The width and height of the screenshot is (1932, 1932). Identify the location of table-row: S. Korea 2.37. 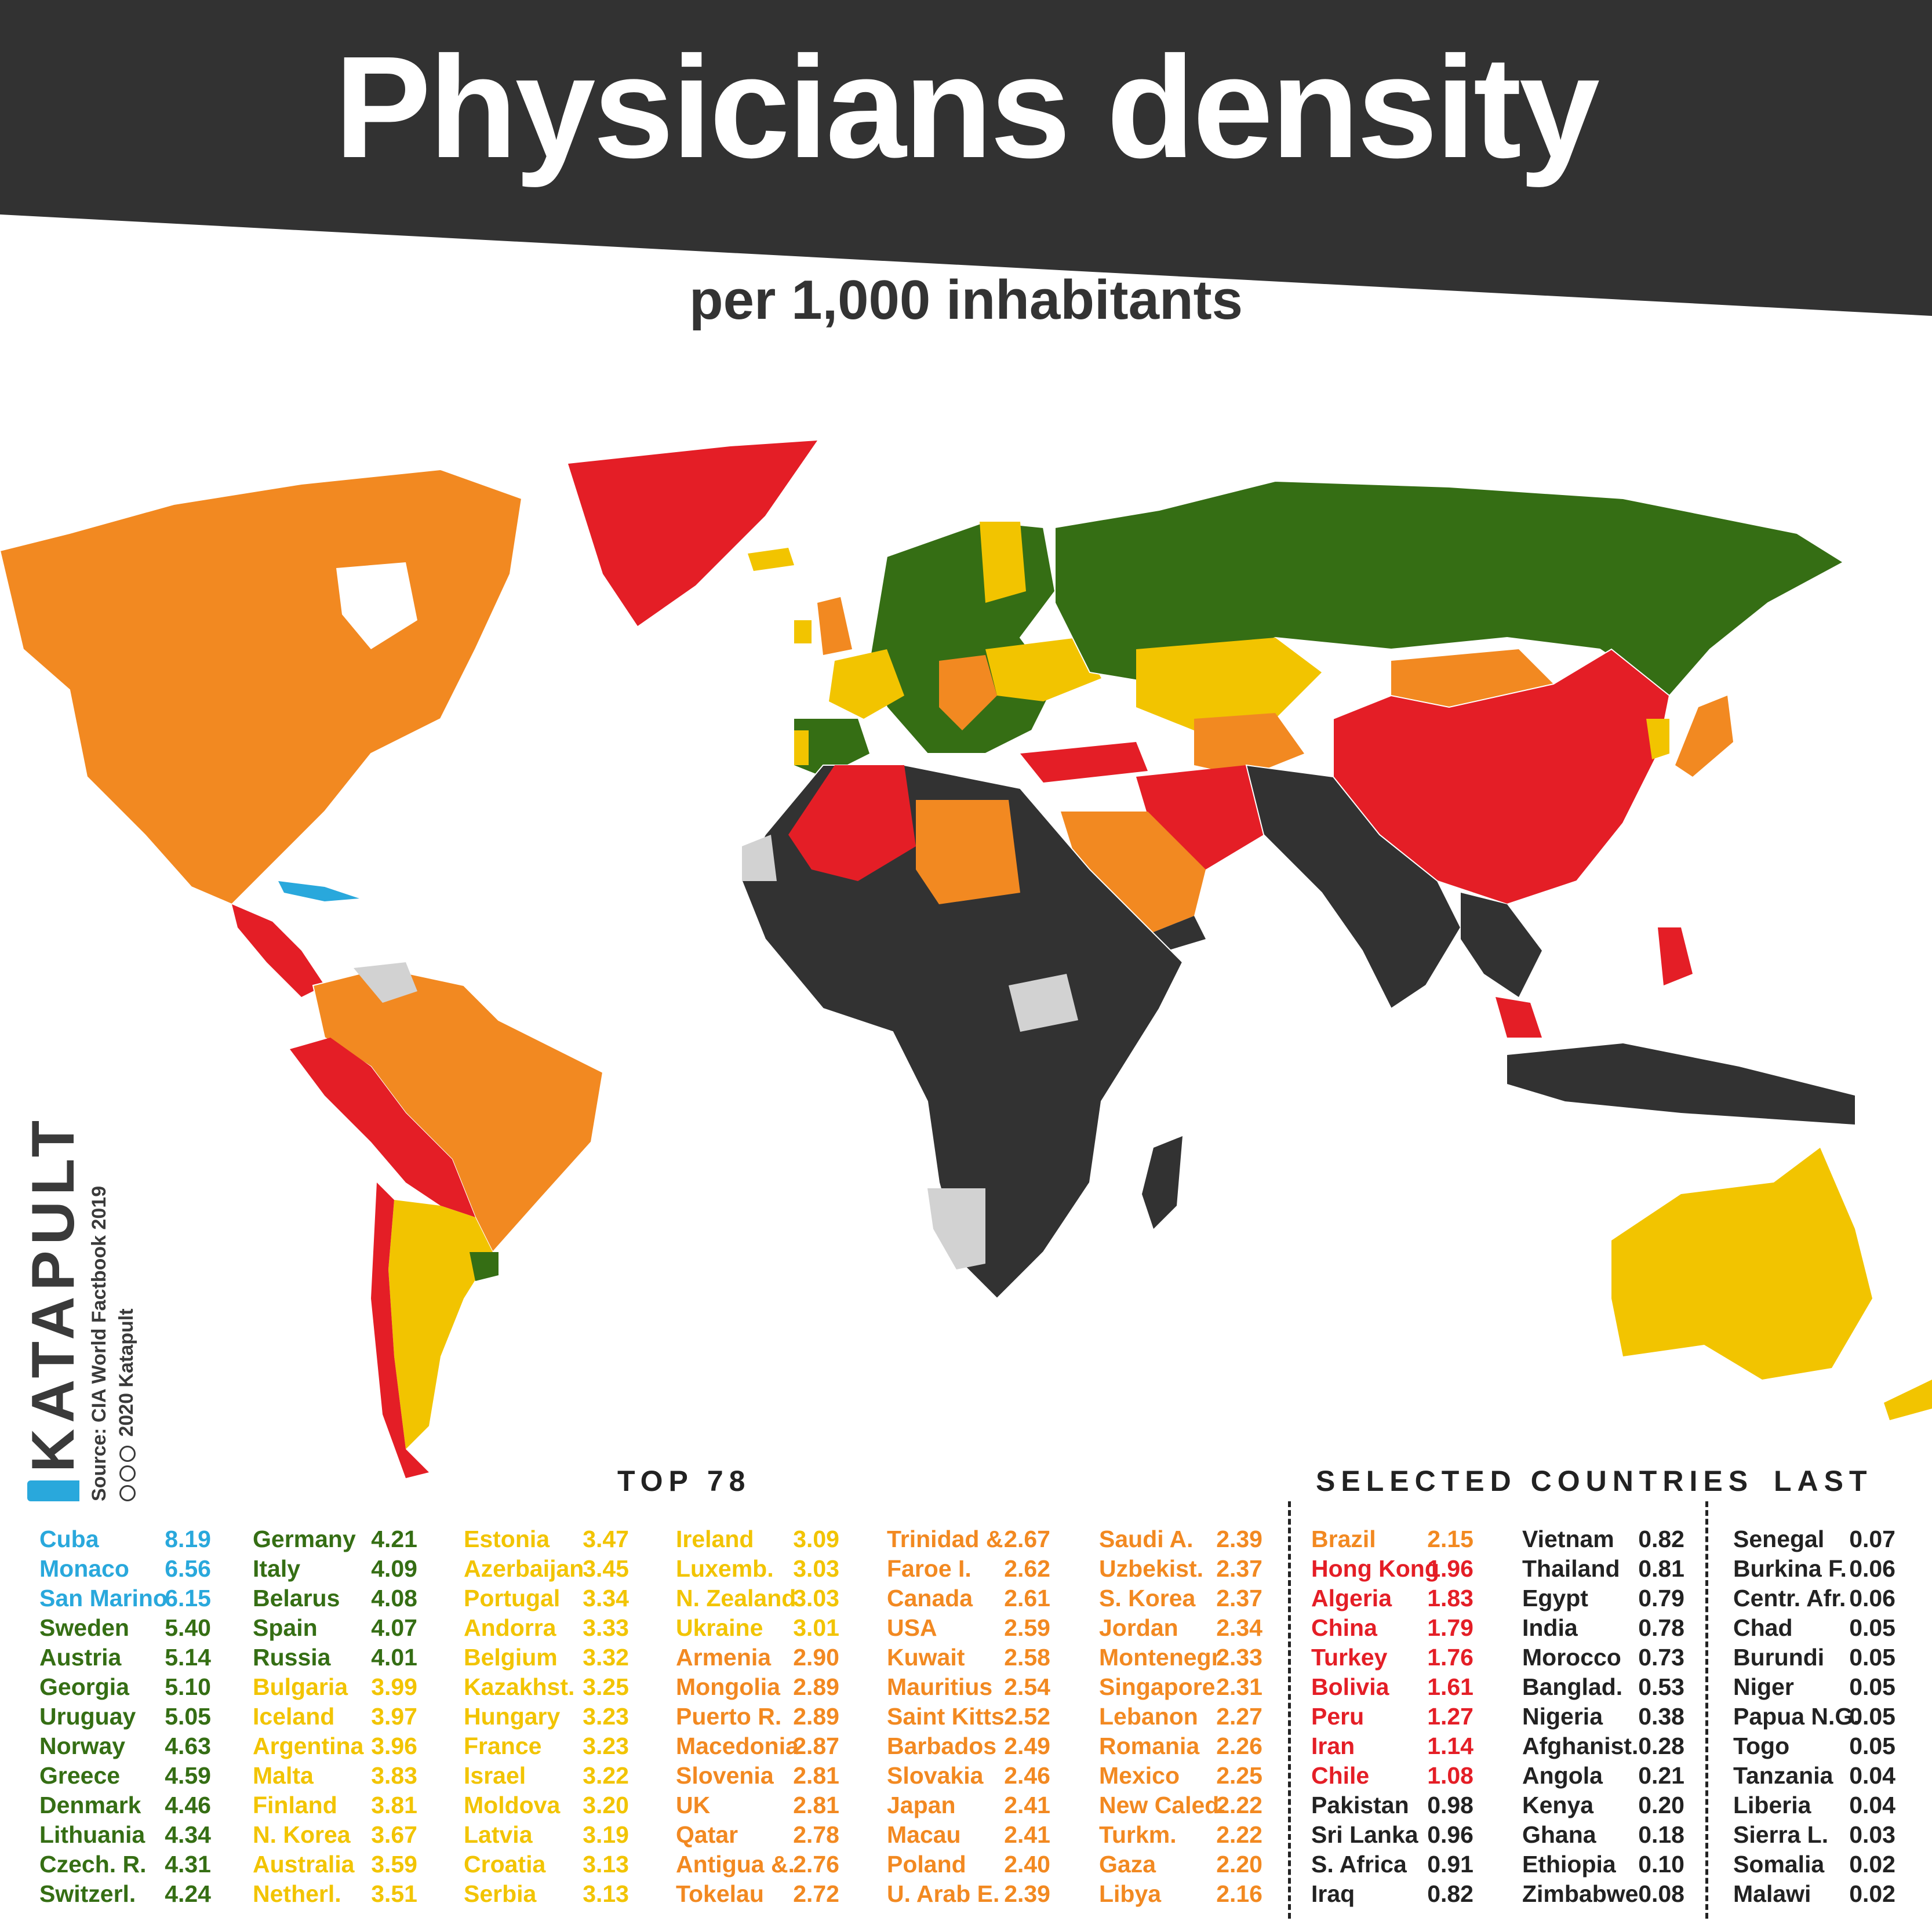
(1180, 1598).